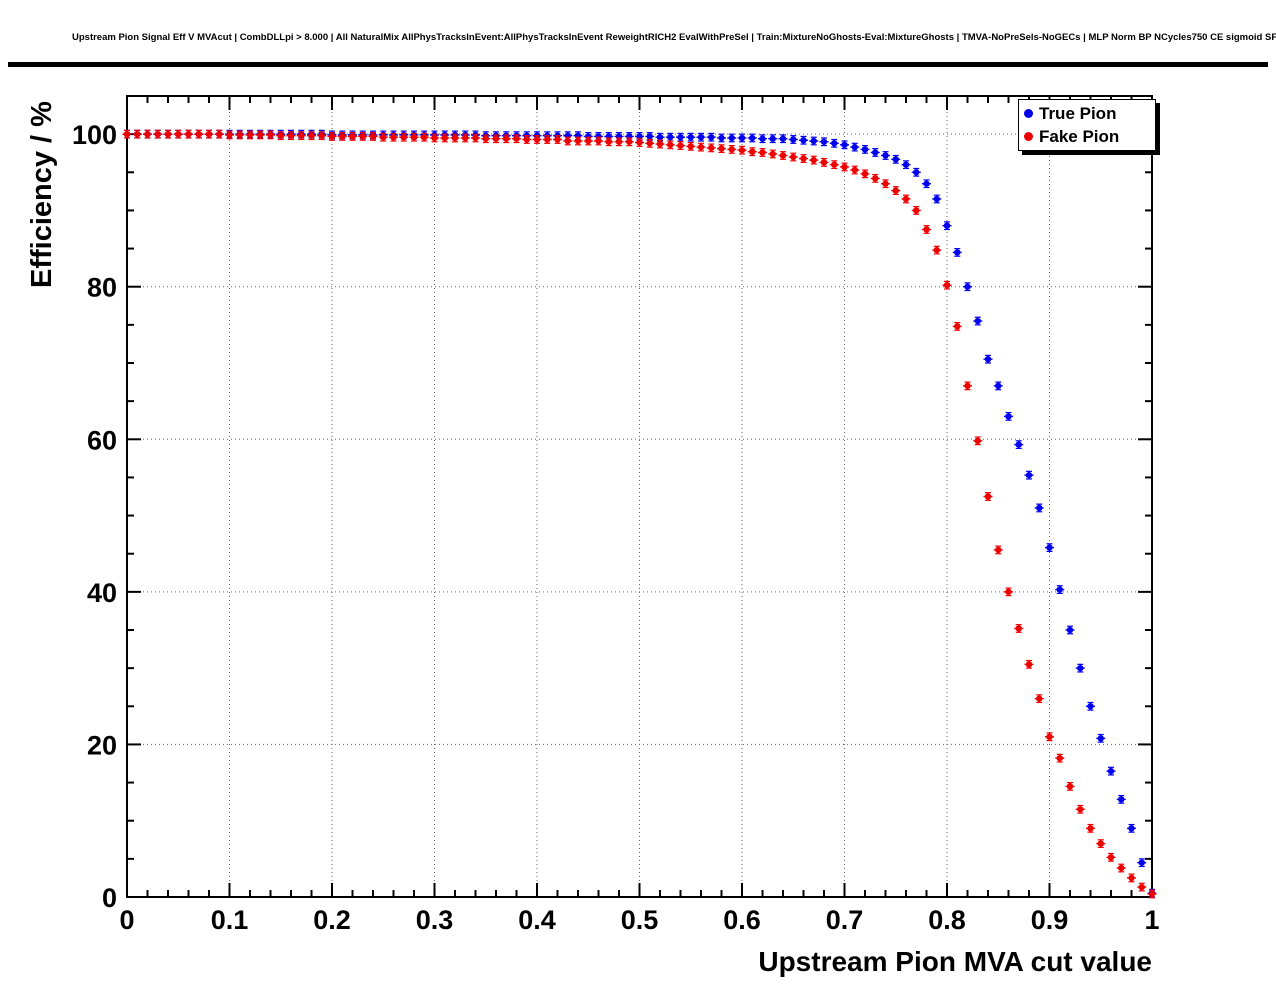 The height and width of the screenshot is (996, 1276). What do you see at coordinates (638, 64) in the screenshot?
I see `title-divider` at bounding box center [638, 64].